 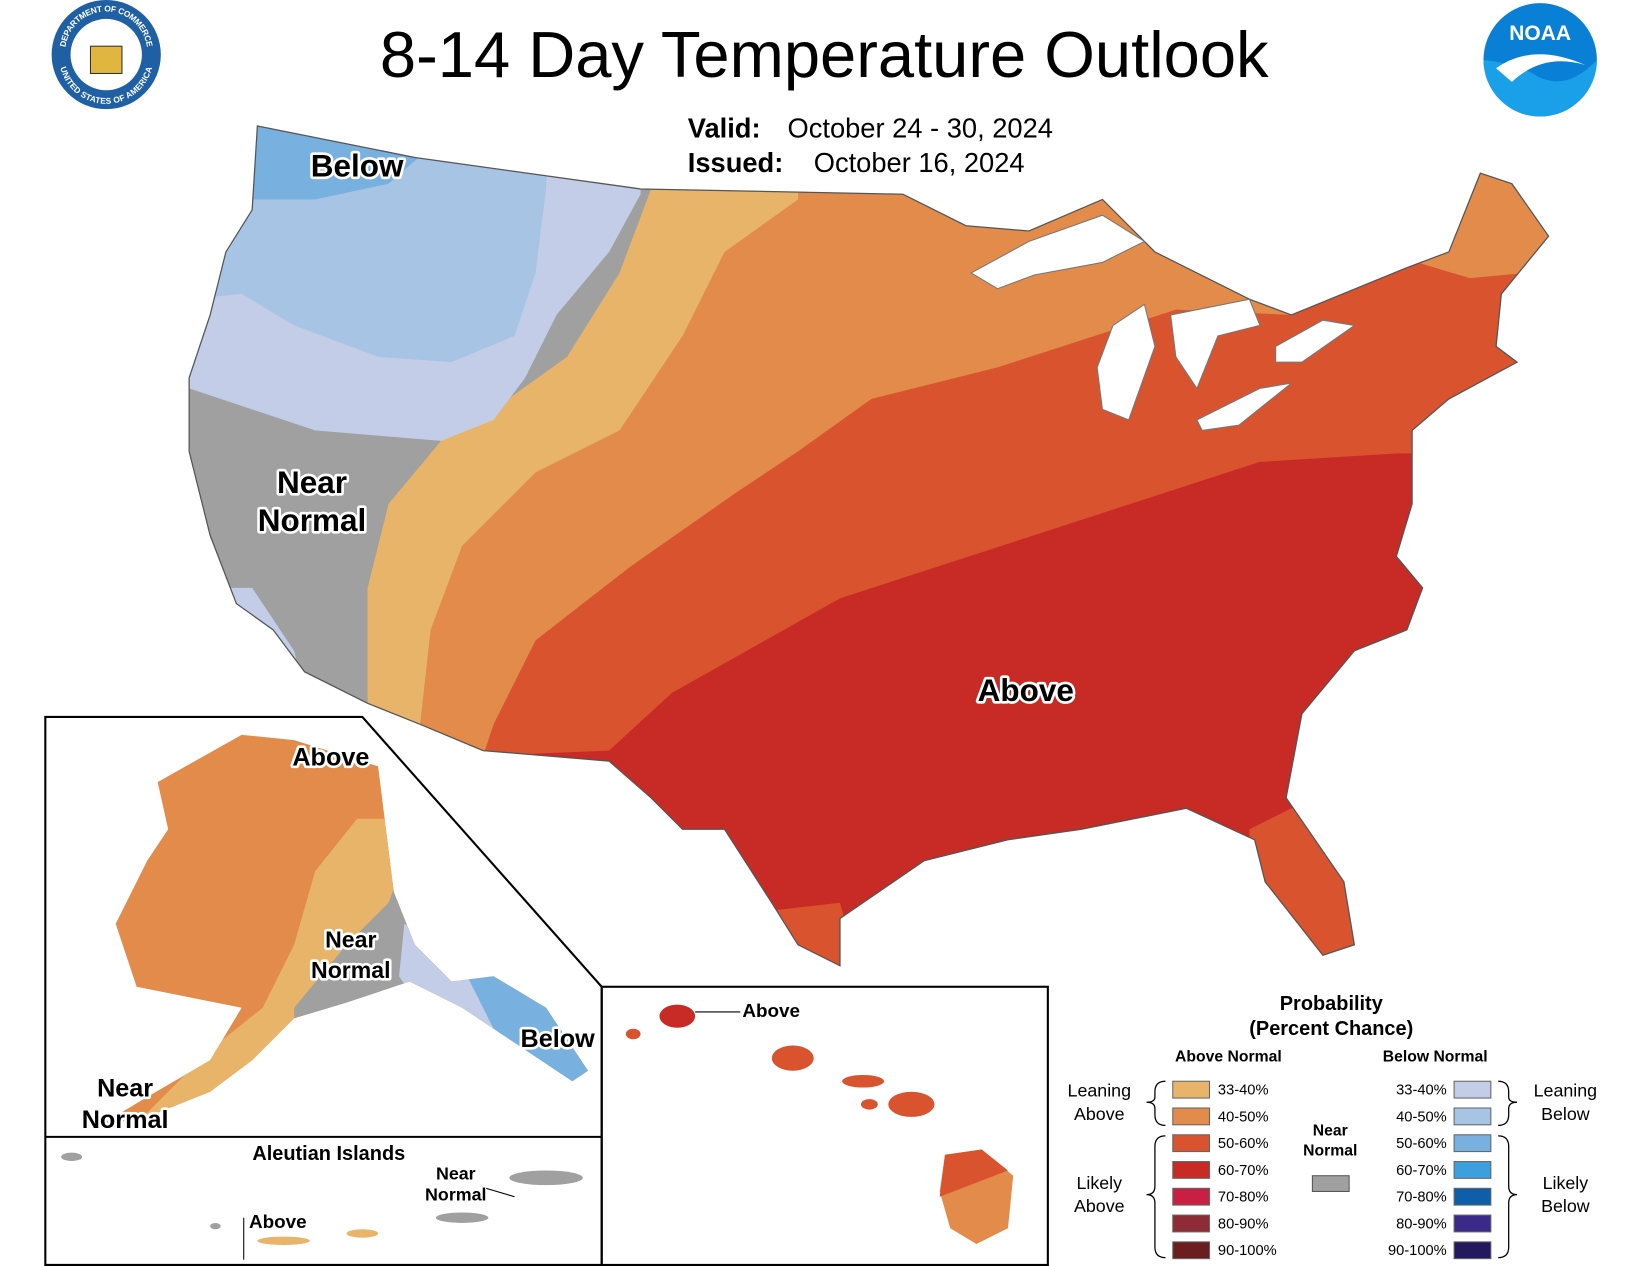 What do you see at coordinates (920, 127) in the screenshot?
I see `valid-date: October 24 - 30, 2024` at bounding box center [920, 127].